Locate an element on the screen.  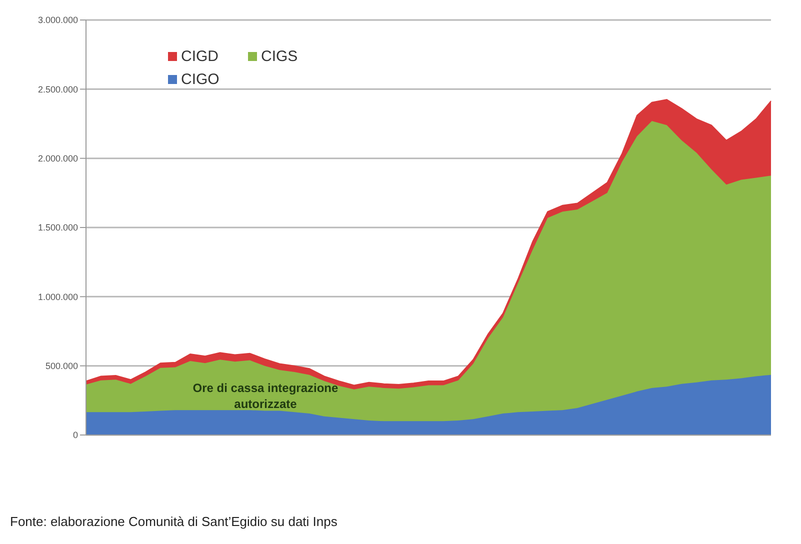
y-tick-label: 0 is located at coordinates (75, 435).